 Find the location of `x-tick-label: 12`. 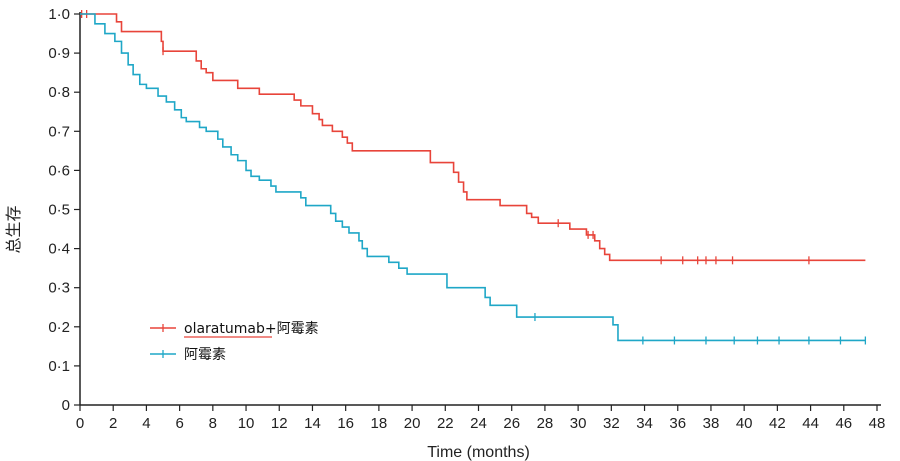

x-tick-label: 12 is located at coordinates (279, 423).